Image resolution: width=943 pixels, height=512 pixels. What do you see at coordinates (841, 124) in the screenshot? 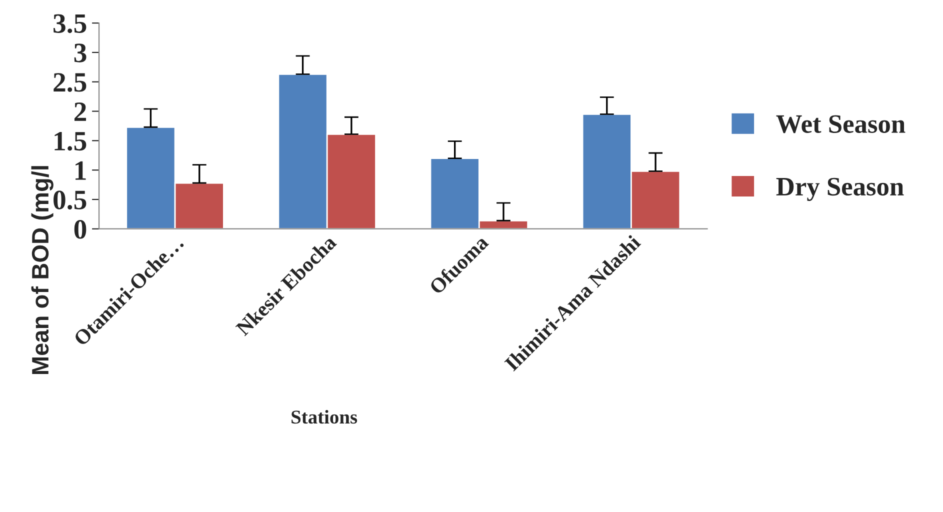
I see `legend-label: Wet Season` at bounding box center [841, 124].